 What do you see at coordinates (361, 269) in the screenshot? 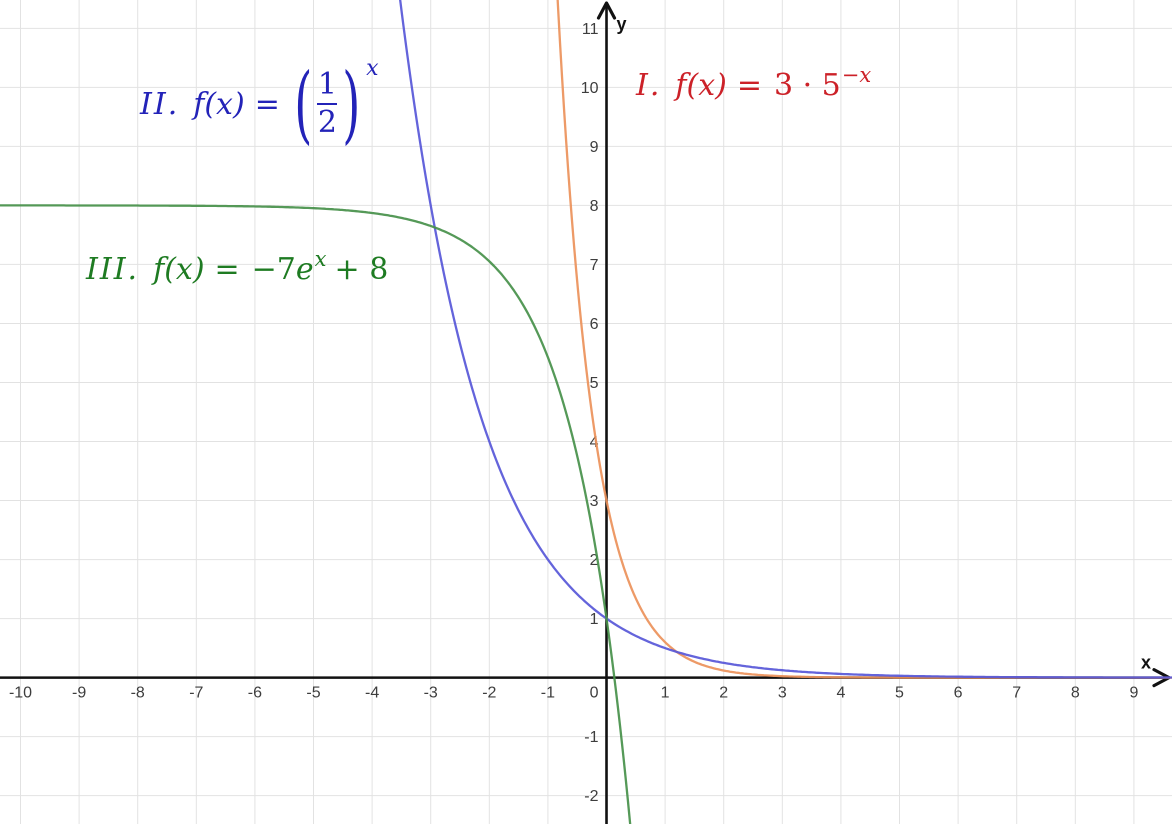
I see `label-III-constant: + 8` at bounding box center [361, 269].